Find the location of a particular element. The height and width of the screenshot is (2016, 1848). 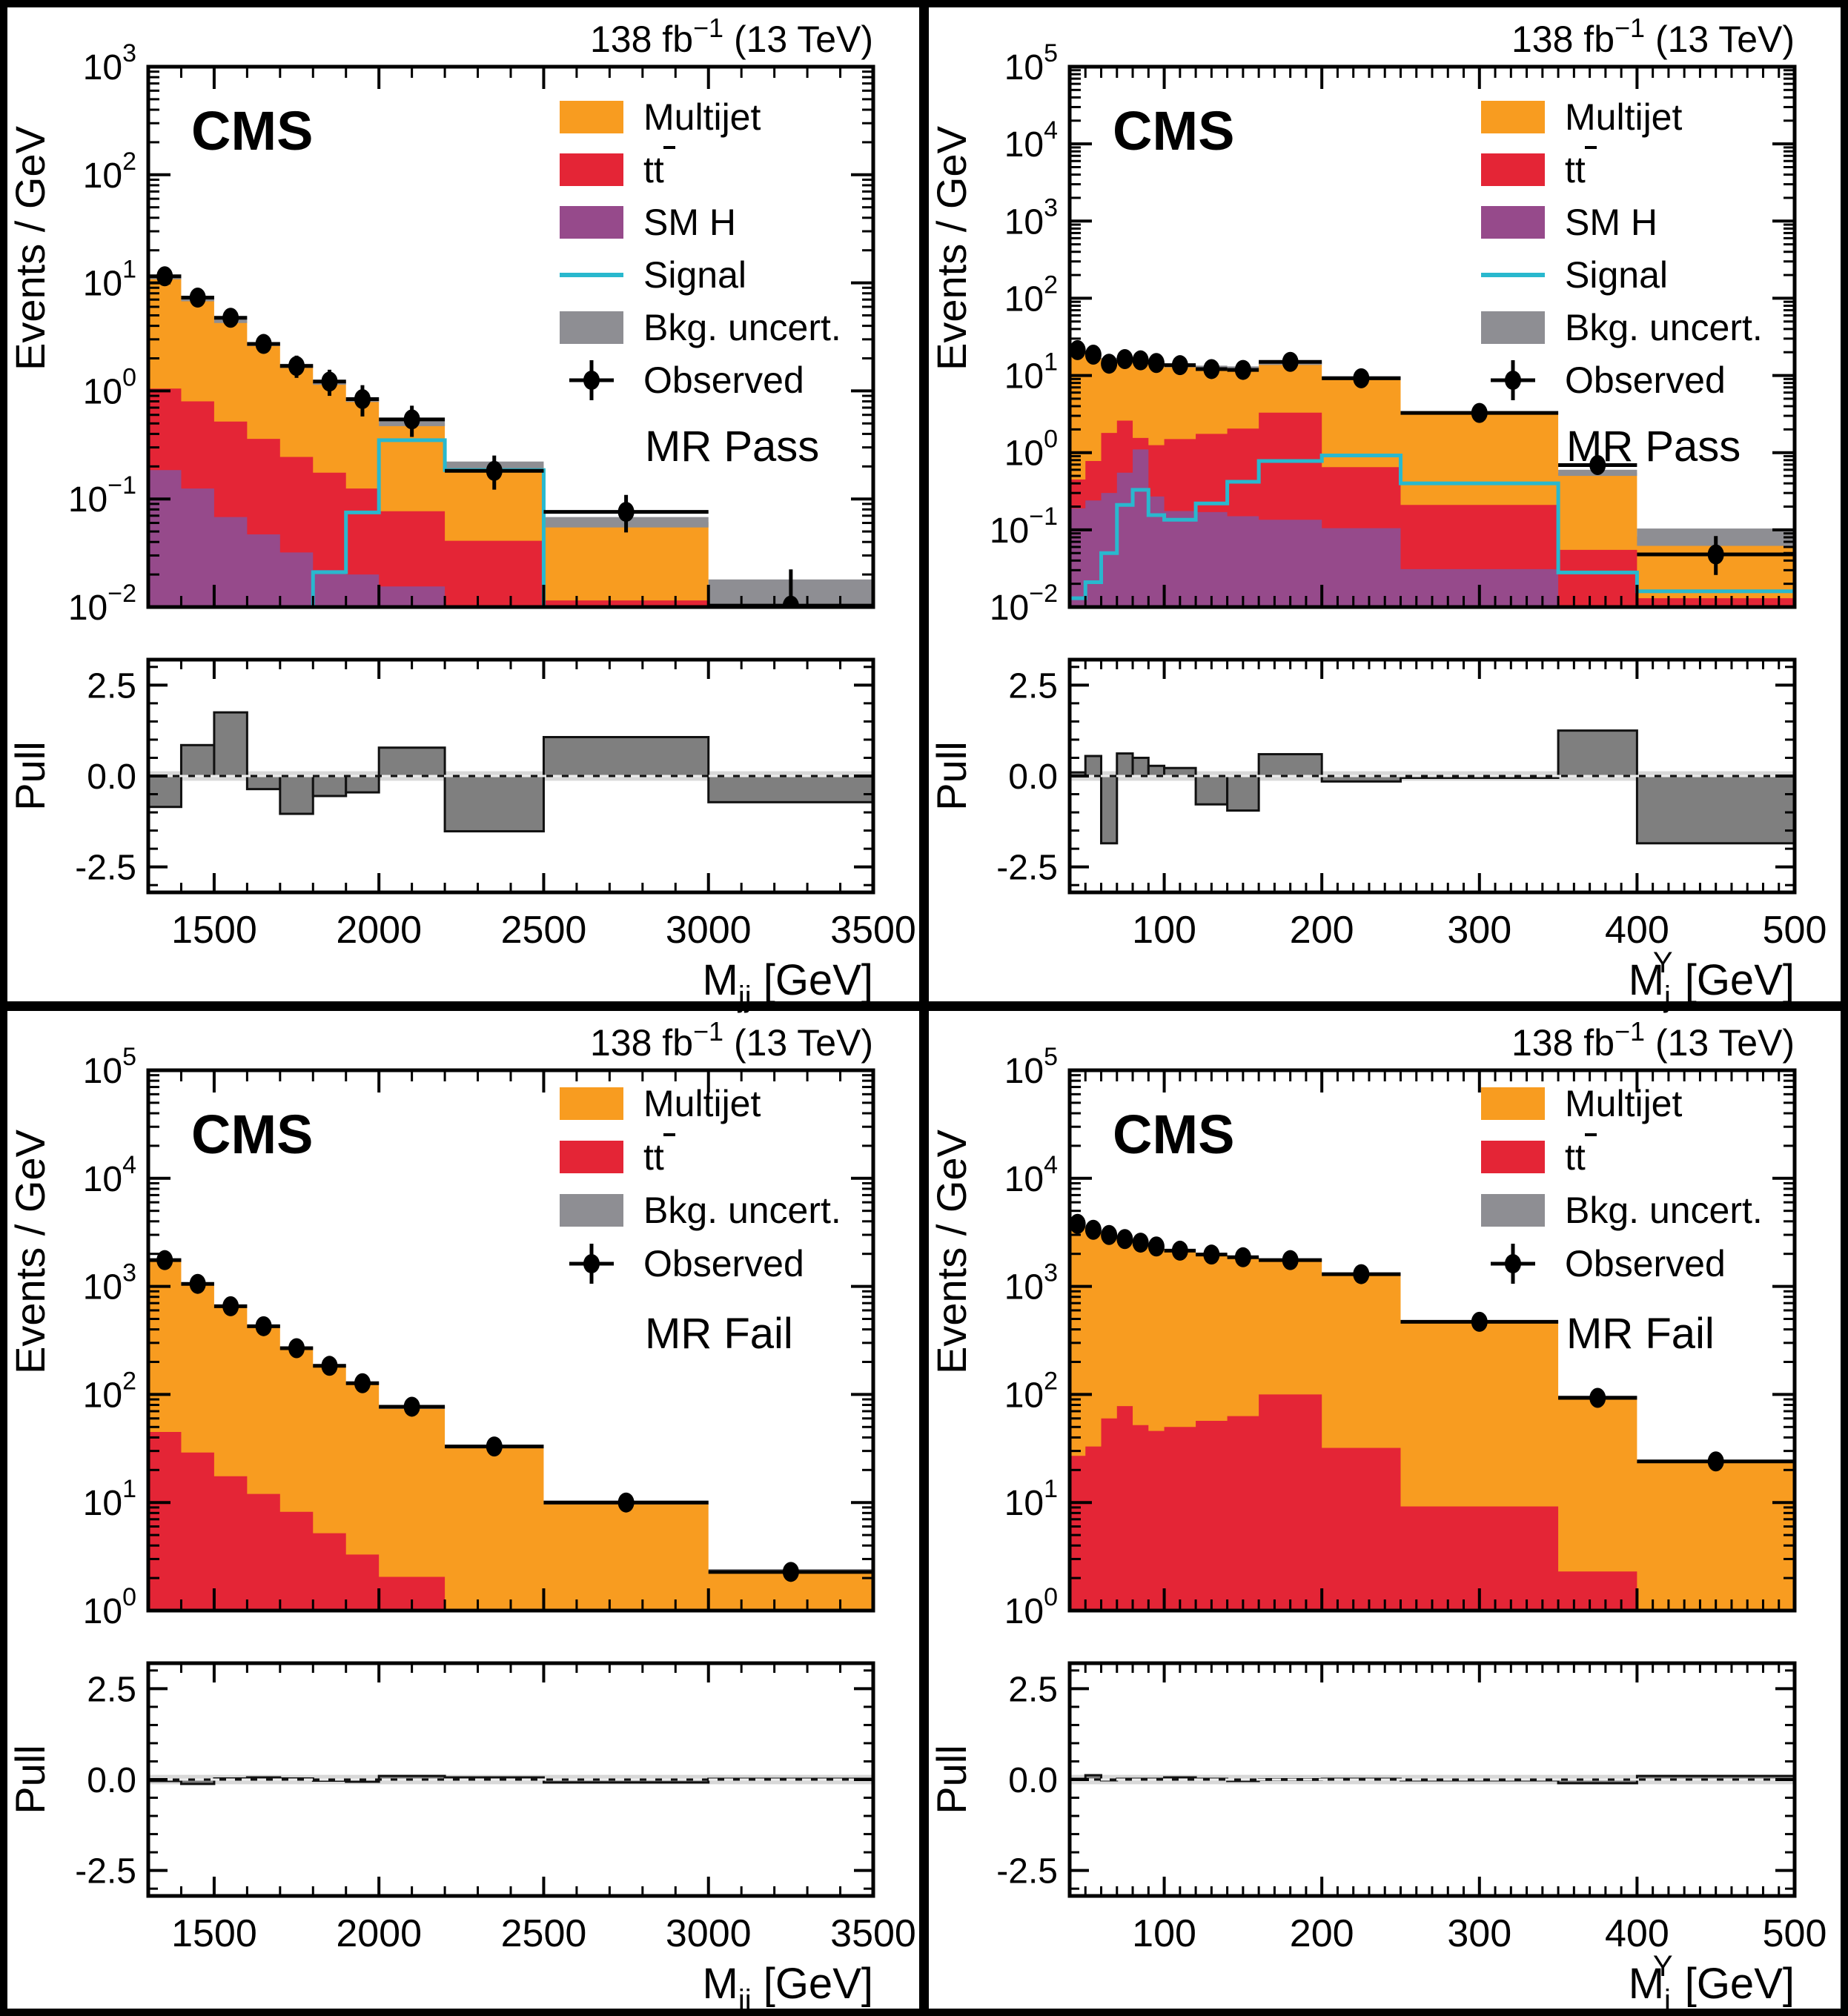

x-axis-title: MjY [GeV] is located at coordinates (1712, 979).